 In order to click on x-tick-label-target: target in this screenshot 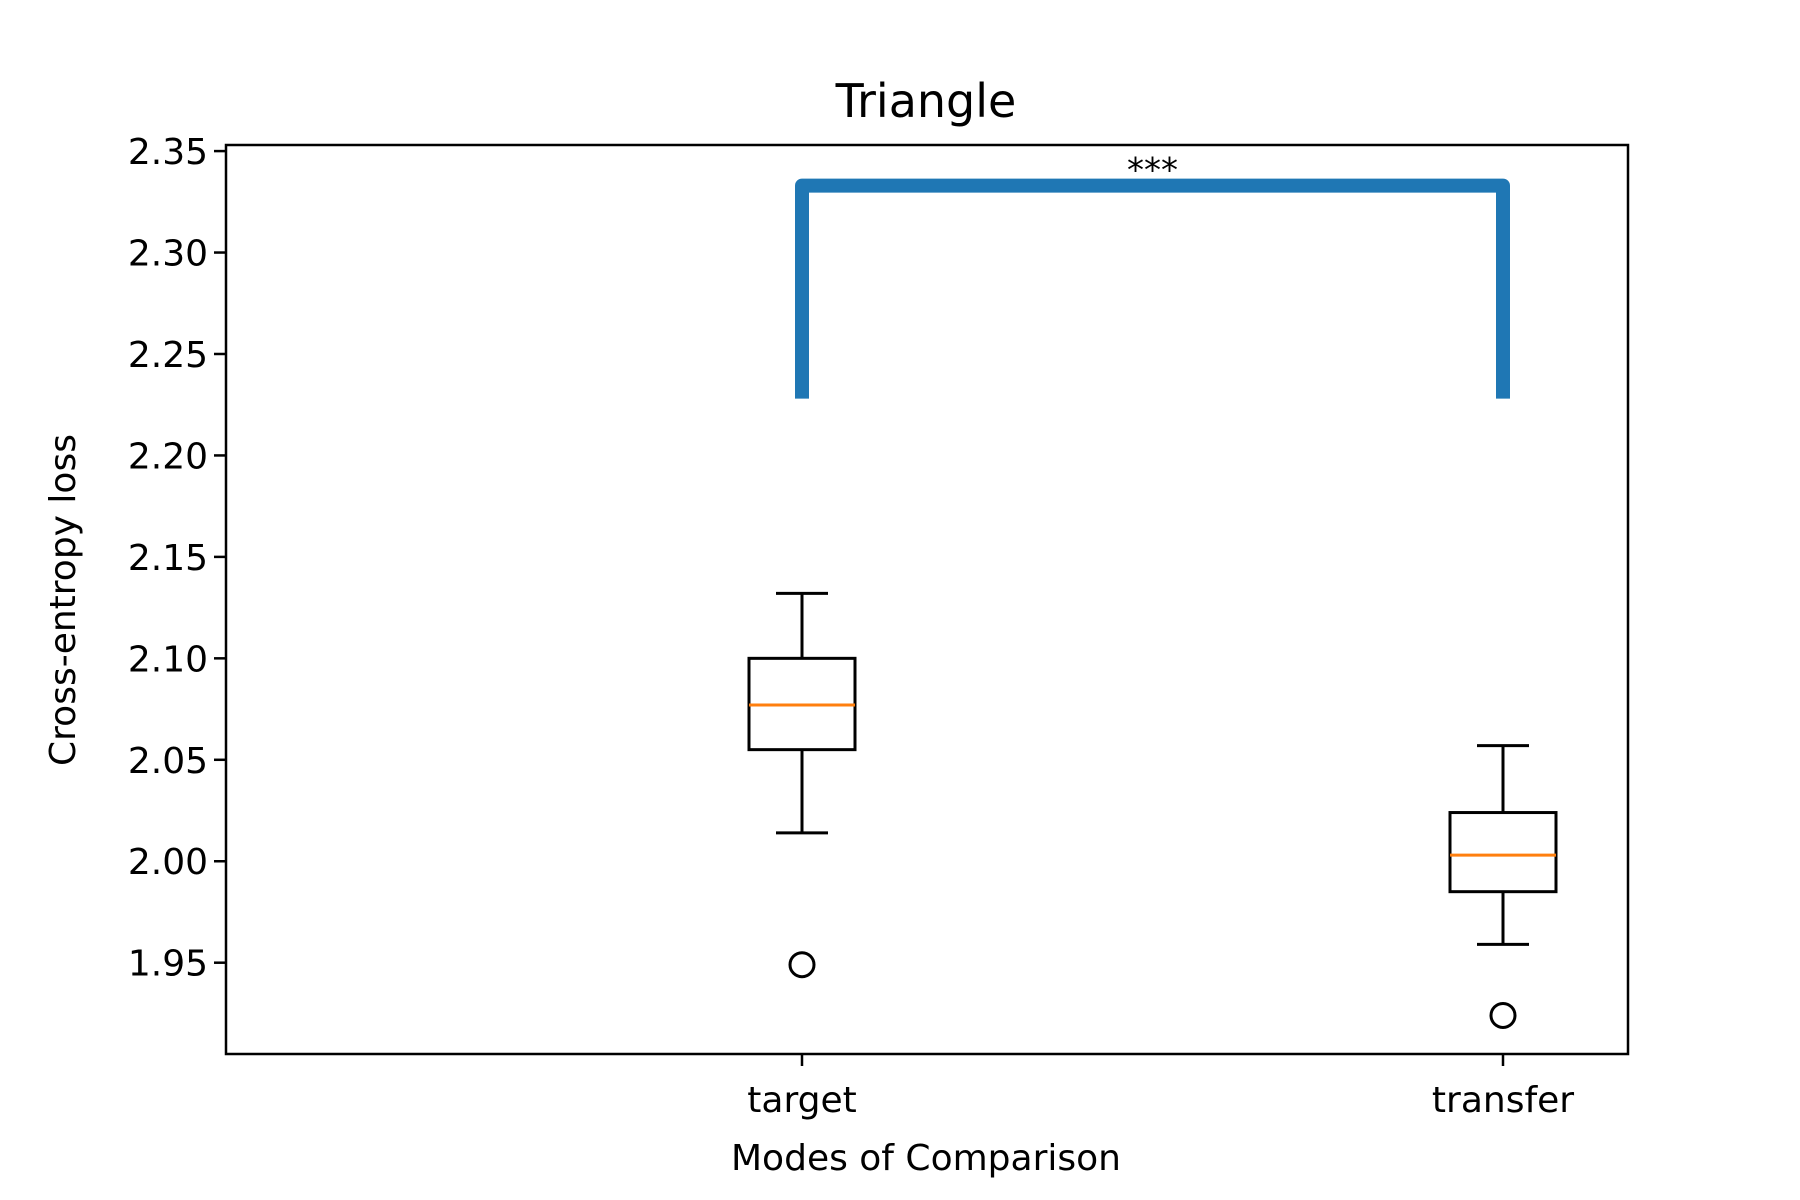, I will do `click(801, 1100)`.